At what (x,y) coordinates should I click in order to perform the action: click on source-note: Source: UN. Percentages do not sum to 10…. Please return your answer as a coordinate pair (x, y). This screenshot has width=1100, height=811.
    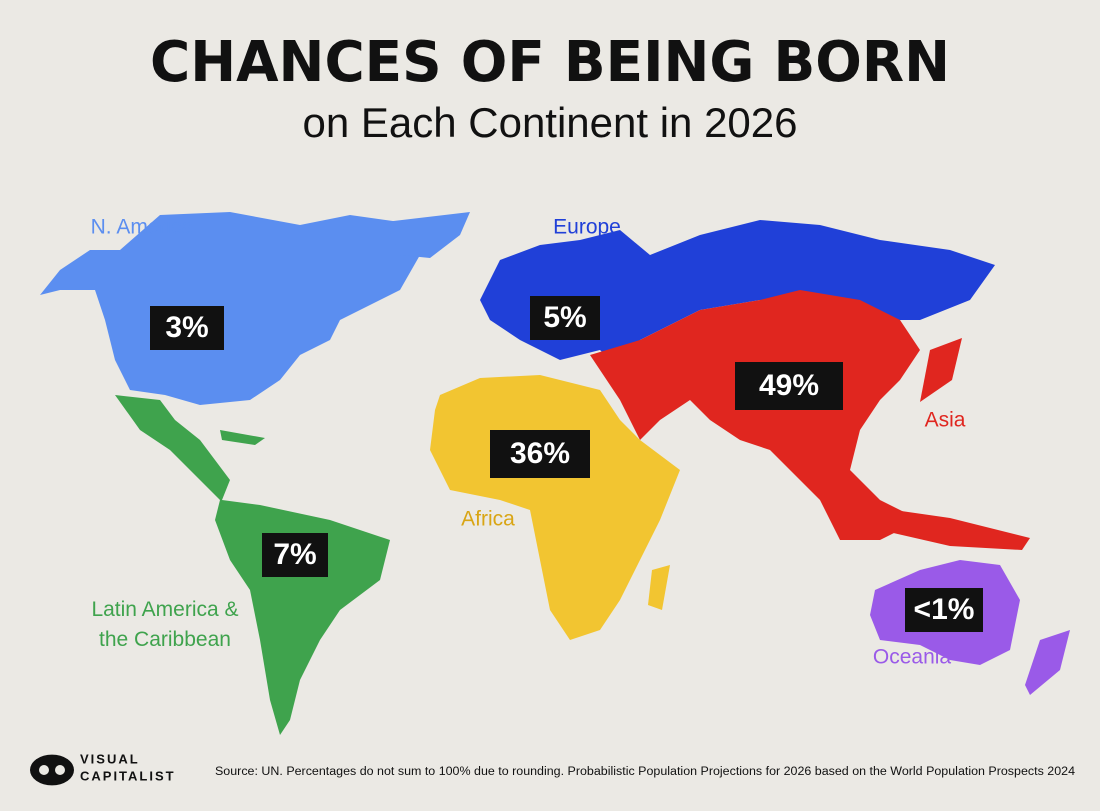
    Looking at the image, I should click on (645, 772).